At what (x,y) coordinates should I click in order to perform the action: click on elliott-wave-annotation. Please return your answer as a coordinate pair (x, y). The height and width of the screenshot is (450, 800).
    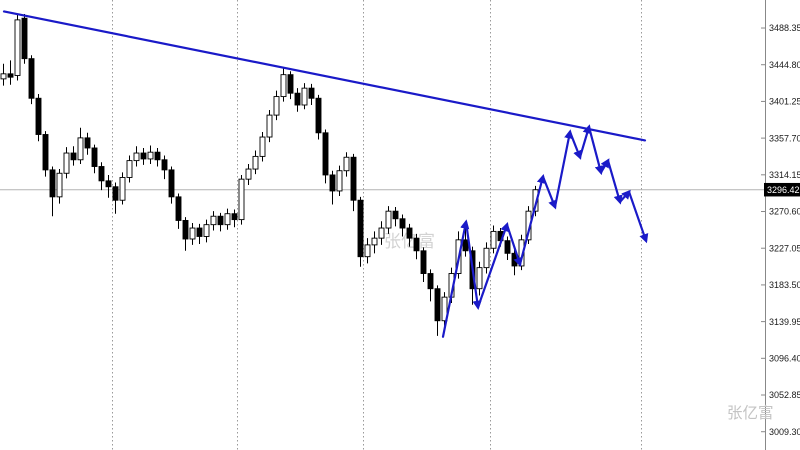
    Looking at the image, I should click on (545, 231).